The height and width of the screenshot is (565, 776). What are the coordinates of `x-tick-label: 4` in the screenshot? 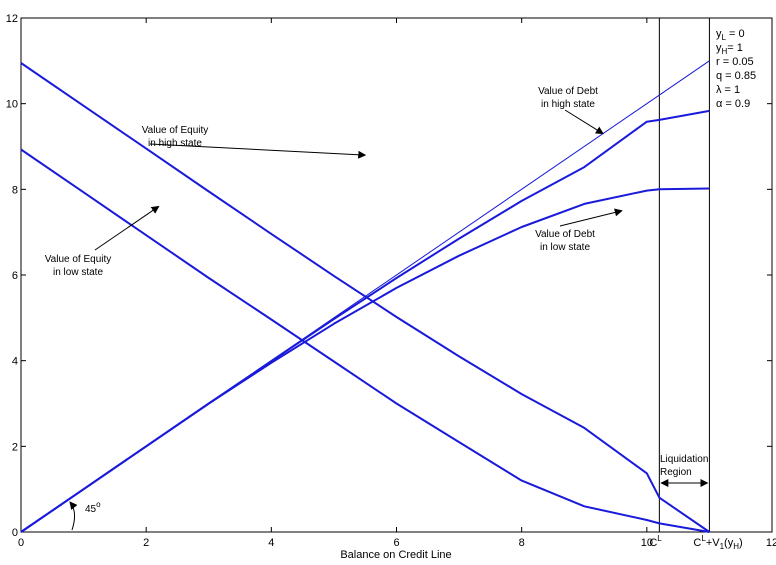 It's located at (271, 543).